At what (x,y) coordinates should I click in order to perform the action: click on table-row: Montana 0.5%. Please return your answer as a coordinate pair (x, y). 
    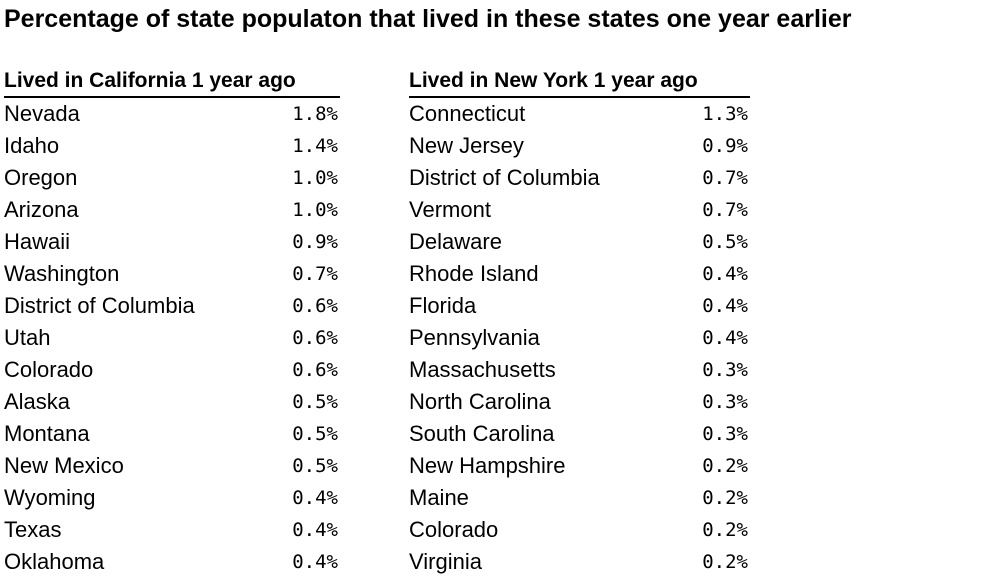
    Looking at the image, I should click on (172, 434).